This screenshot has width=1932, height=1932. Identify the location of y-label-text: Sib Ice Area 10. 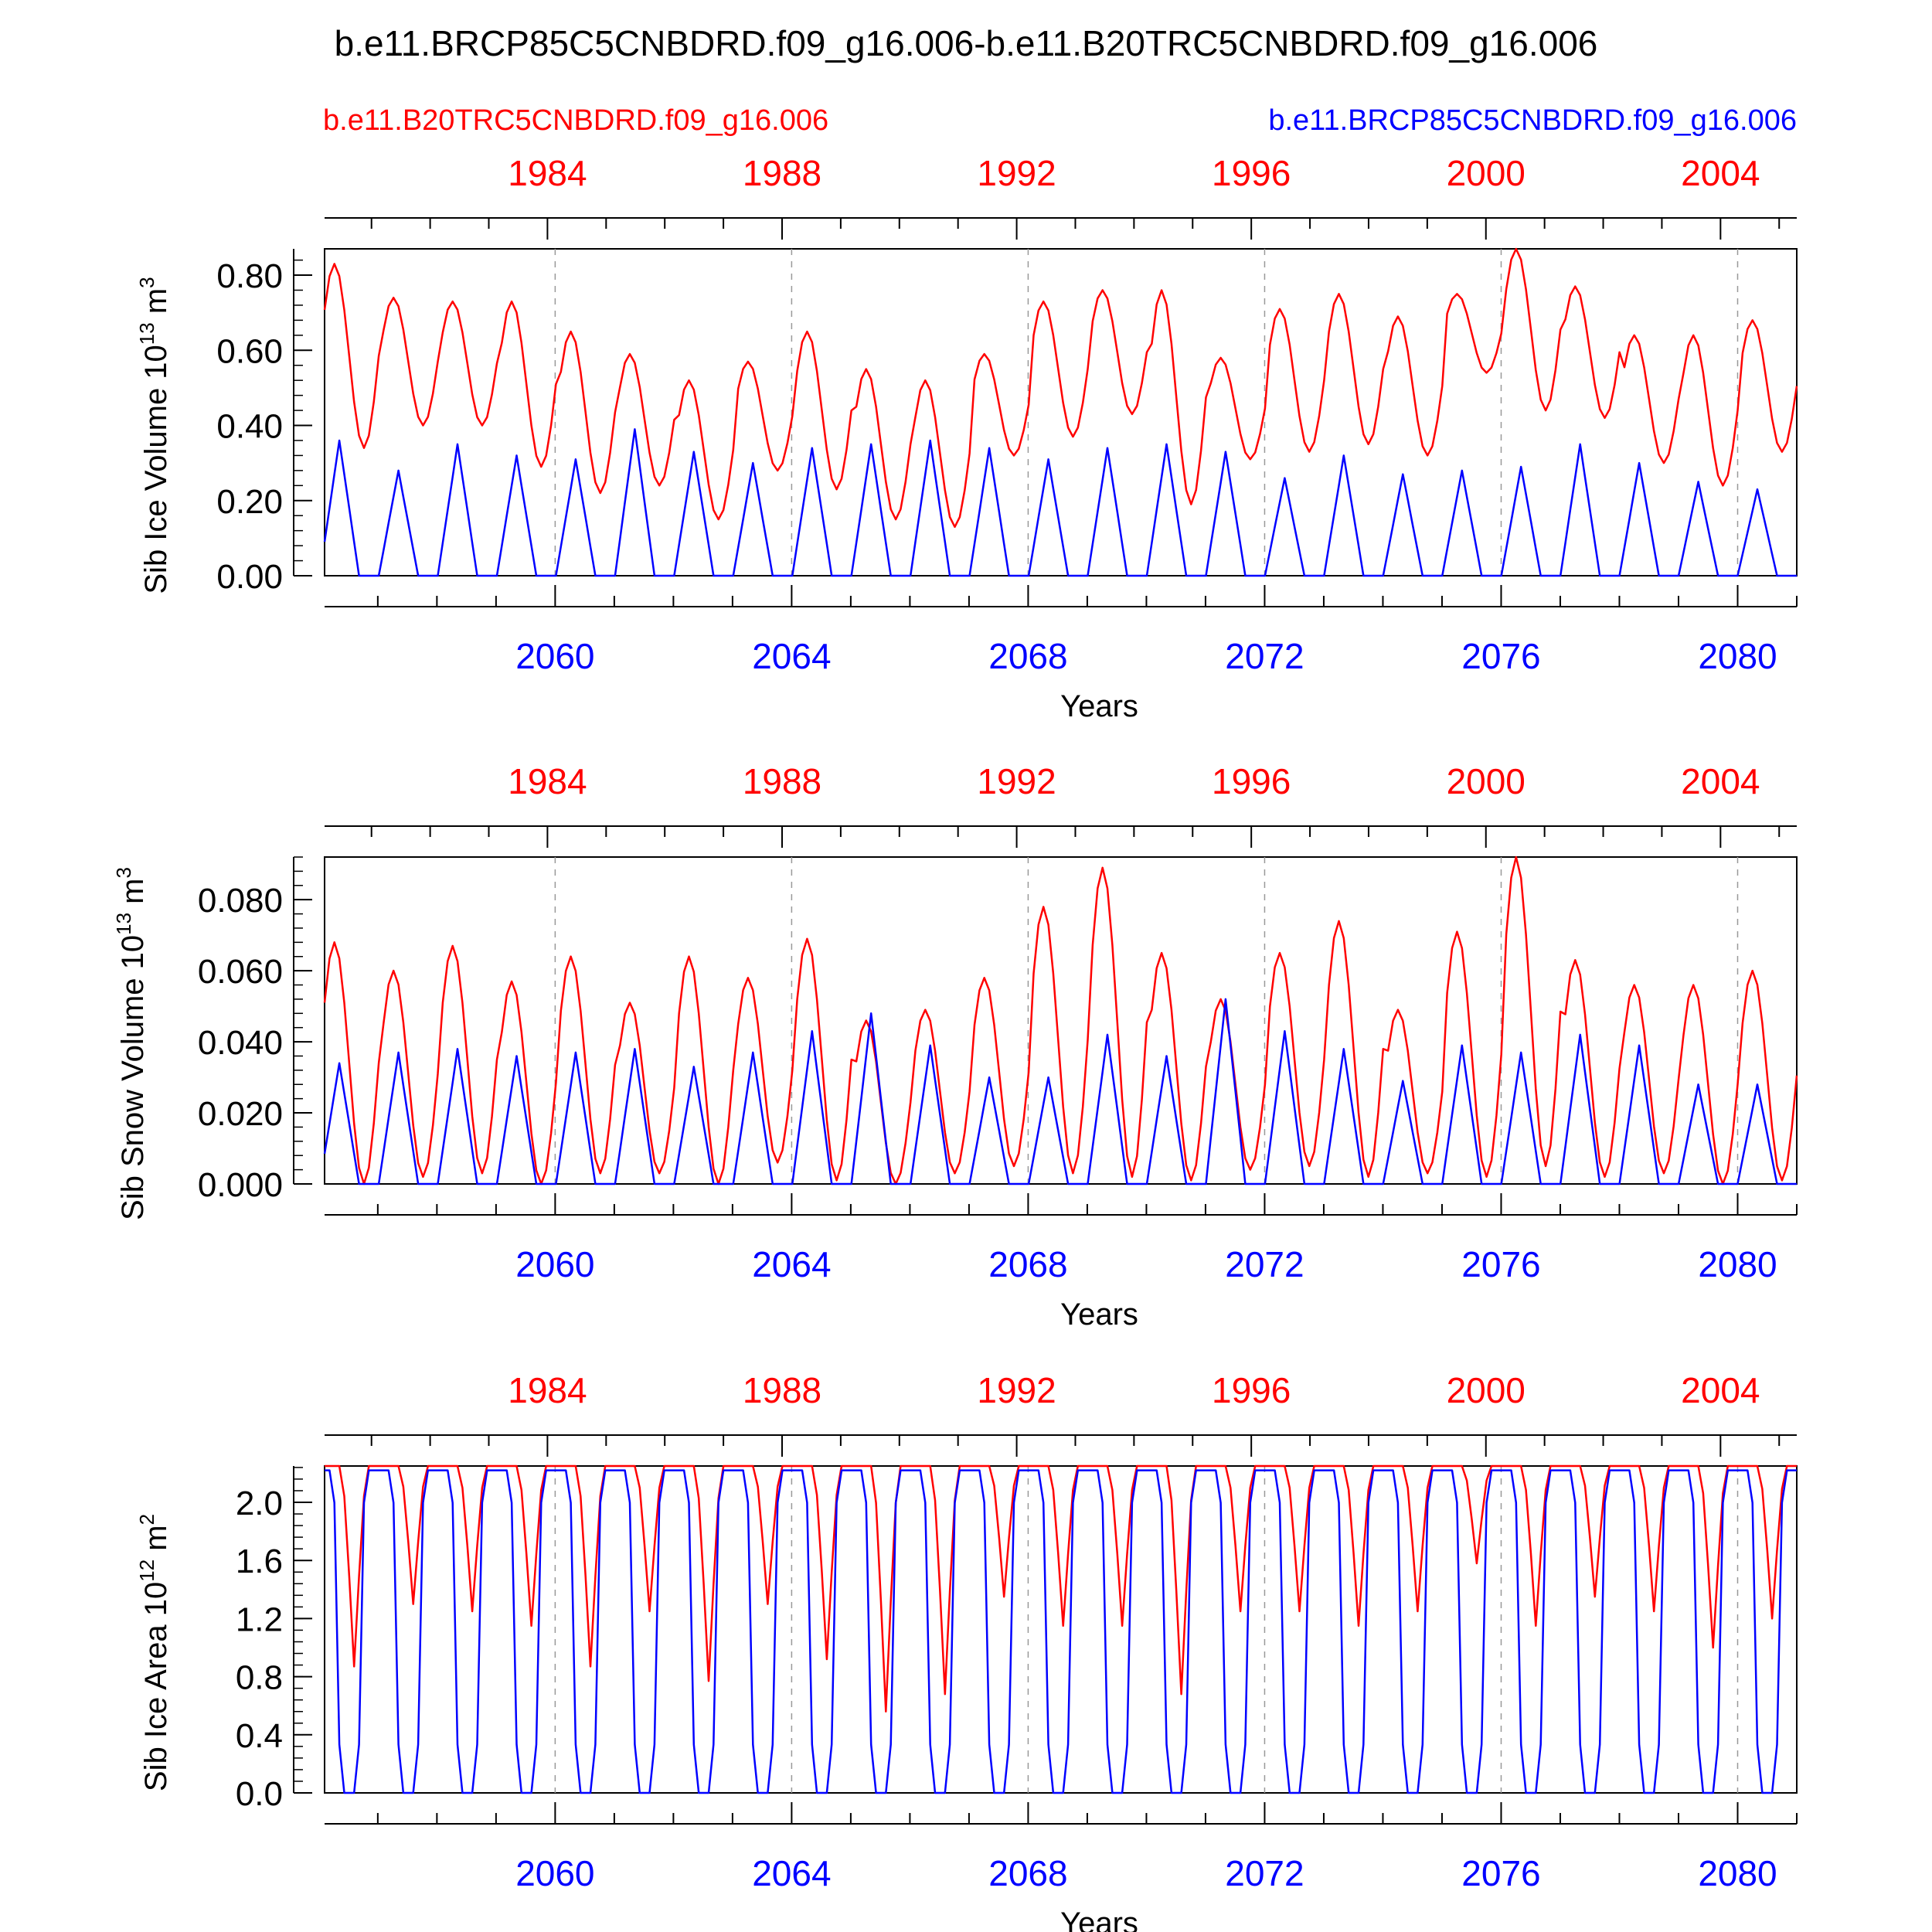
(156, 1686).